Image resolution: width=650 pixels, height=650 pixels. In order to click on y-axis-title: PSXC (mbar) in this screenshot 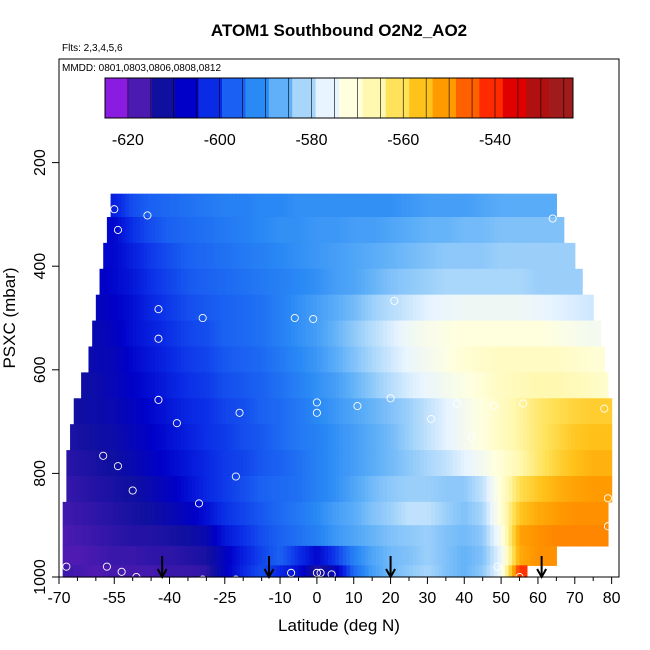, I will do `click(9, 317)`.